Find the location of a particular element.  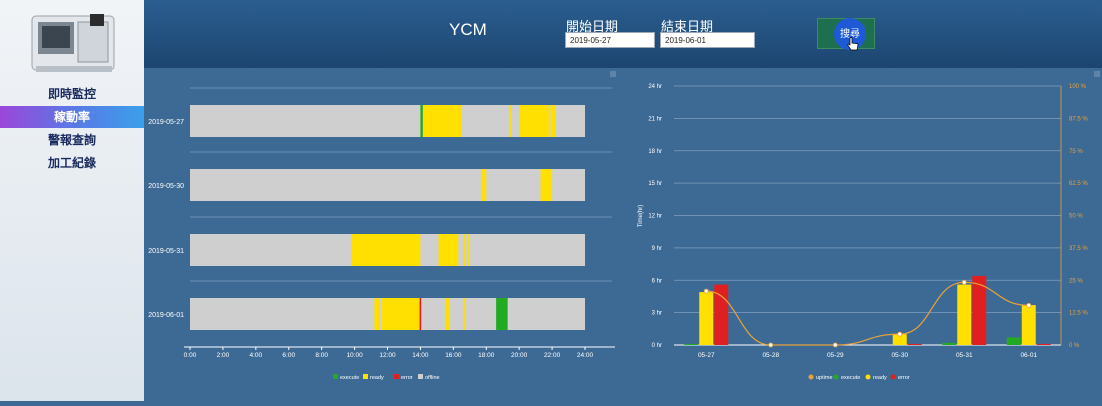

search-button: 搜尋 is located at coordinates (850, 34).